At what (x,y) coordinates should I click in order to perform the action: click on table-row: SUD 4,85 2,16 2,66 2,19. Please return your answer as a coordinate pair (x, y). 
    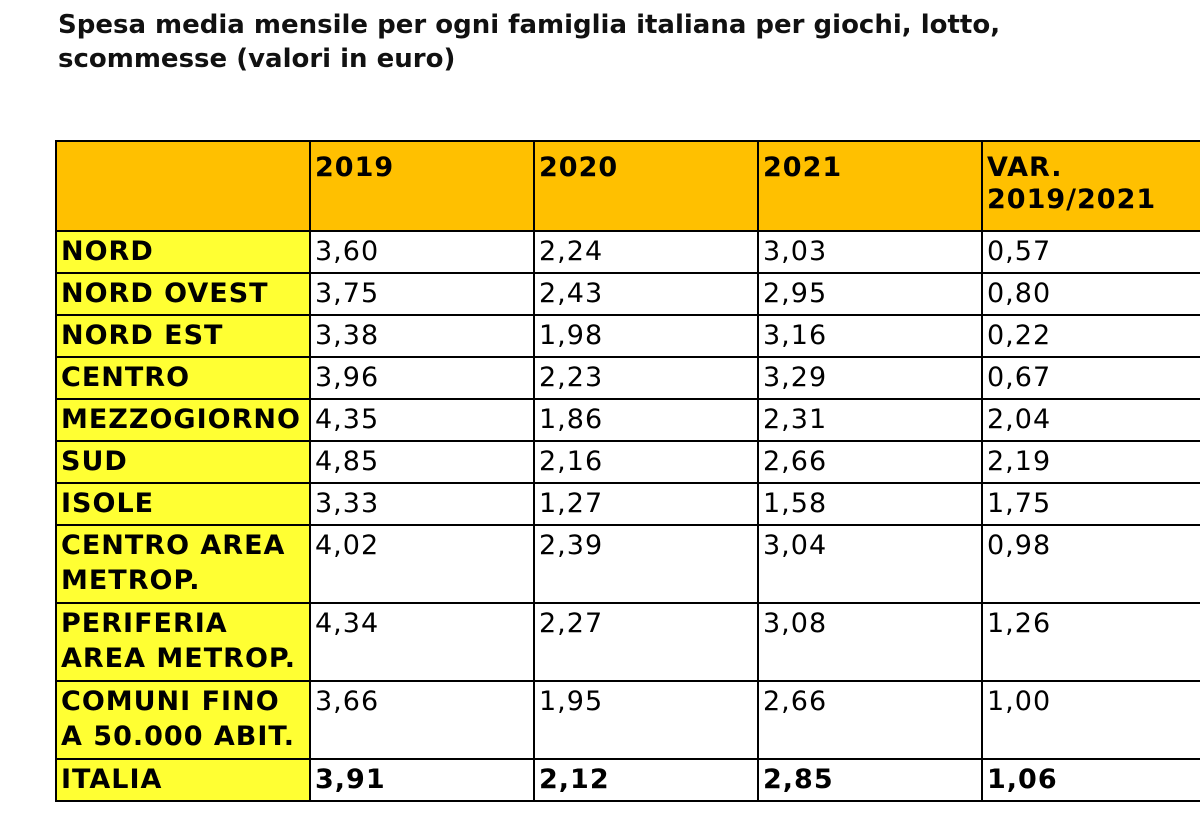
    Looking at the image, I should click on (627, 462).